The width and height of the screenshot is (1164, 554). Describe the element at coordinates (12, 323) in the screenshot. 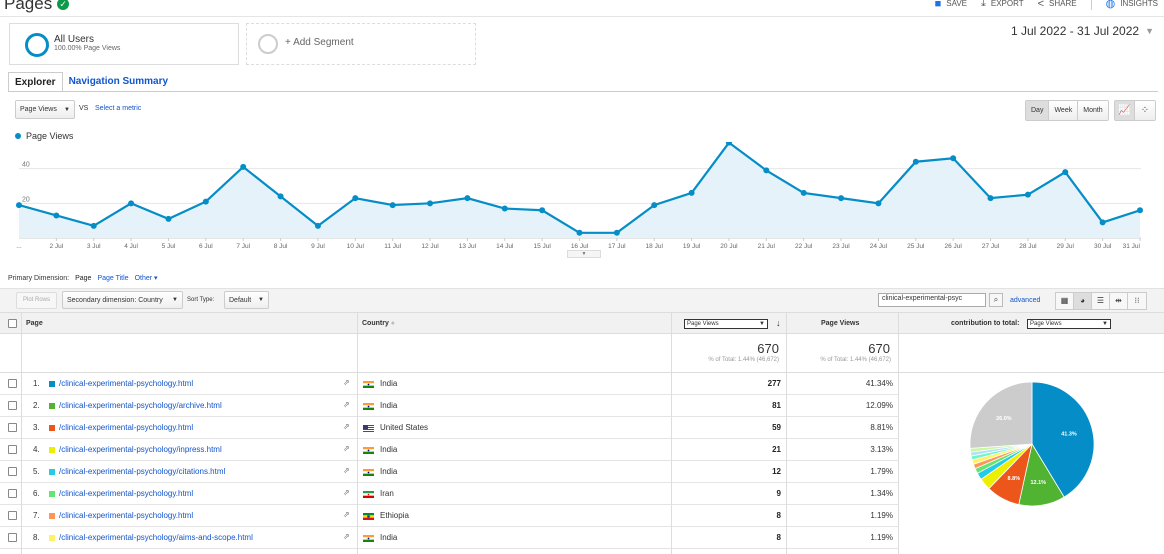

I see `select-all-checkbox` at that location.